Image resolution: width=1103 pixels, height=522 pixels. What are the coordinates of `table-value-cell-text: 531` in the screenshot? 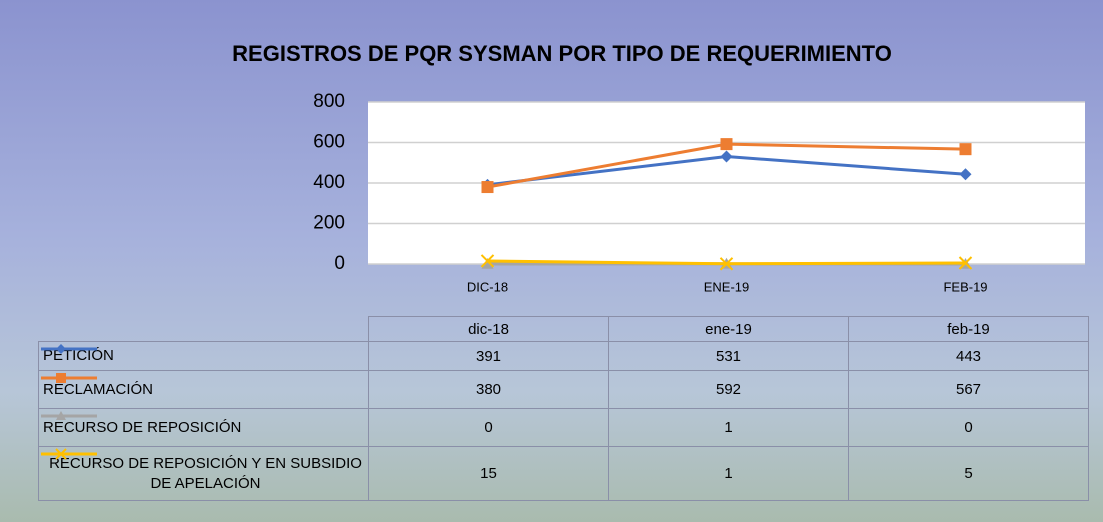 It's located at (728, 356).